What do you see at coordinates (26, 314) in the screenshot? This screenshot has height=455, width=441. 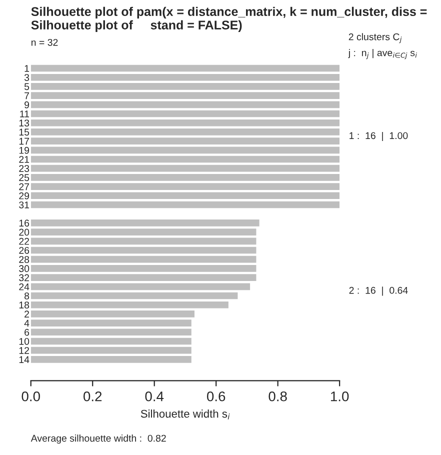 I see `y-tick-label: 2` at bounding box center [26, 314].